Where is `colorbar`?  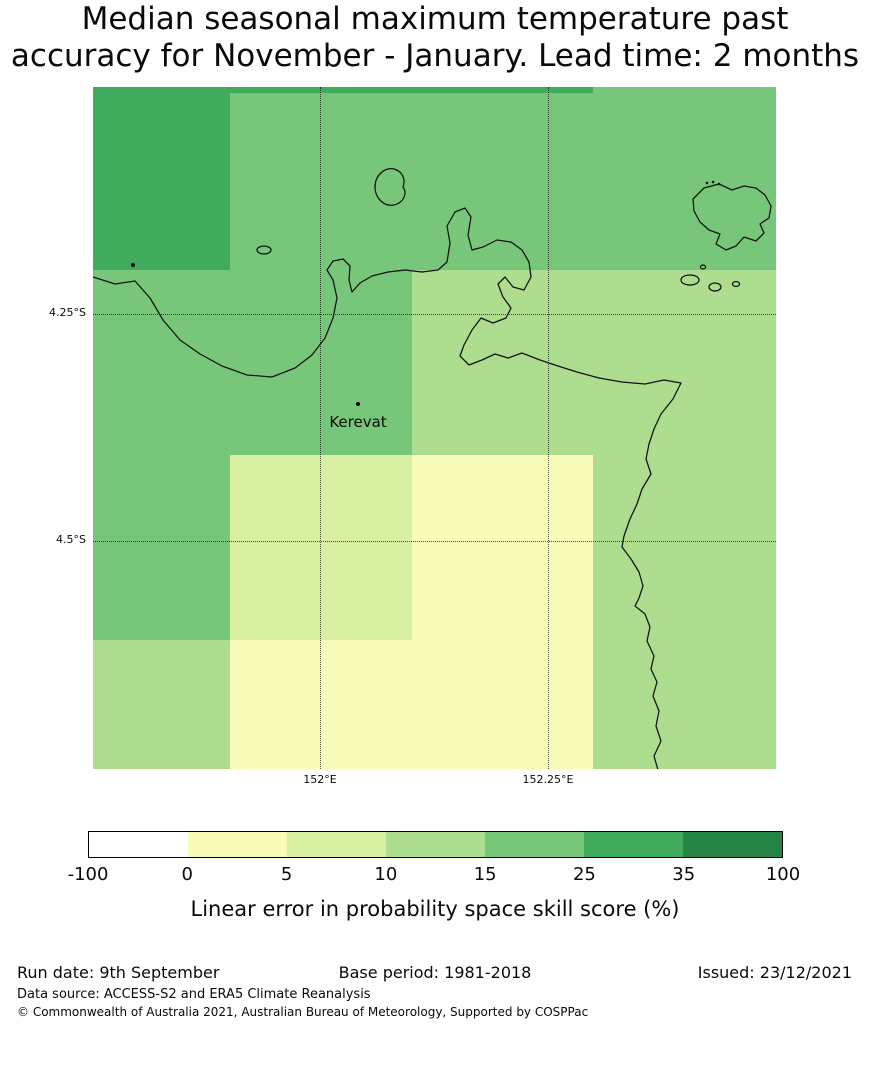 colorbar is located at coordinates (435, 844).